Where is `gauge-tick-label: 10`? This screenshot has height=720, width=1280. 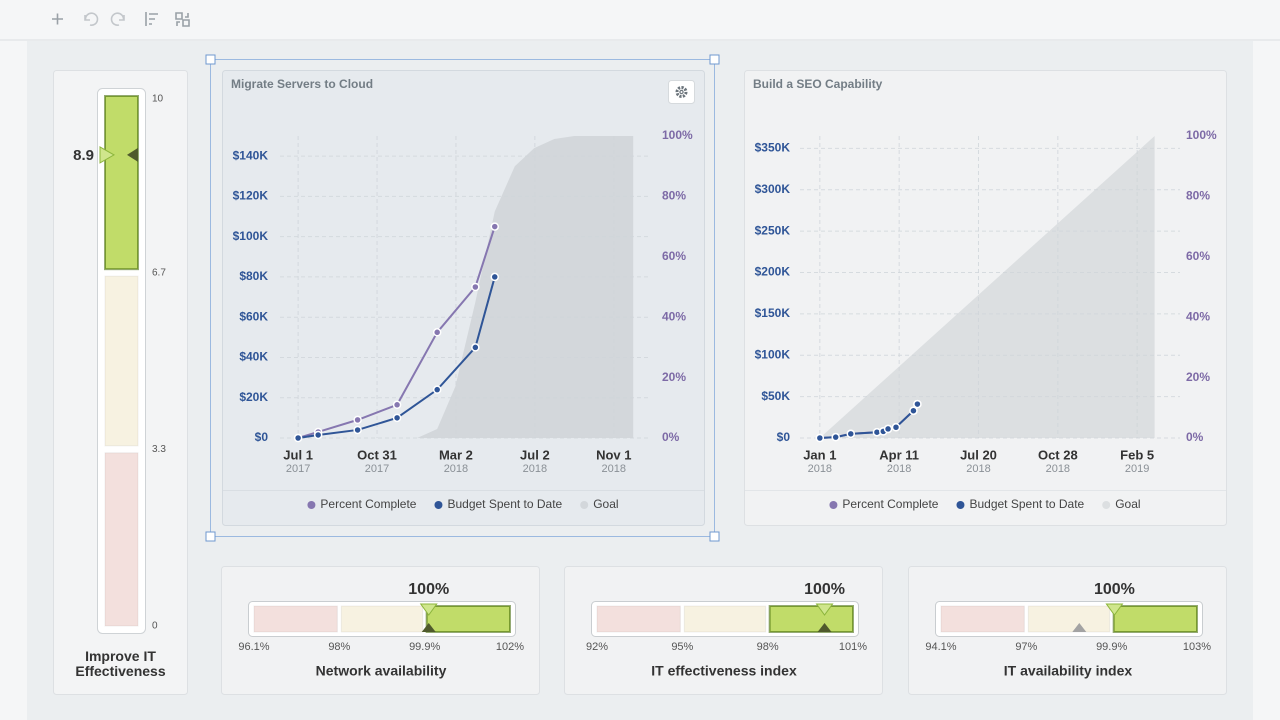 gauge-tick-label: 10 is located at coordinates (158, 99).